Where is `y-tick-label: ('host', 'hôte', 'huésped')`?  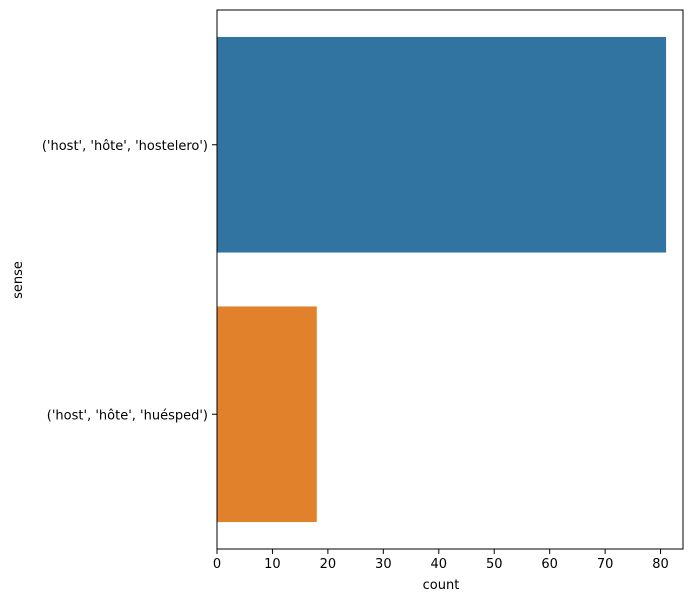
y-tick-label: ('host', 'hôte', 'huésped') is located at coordinates (127, 415).